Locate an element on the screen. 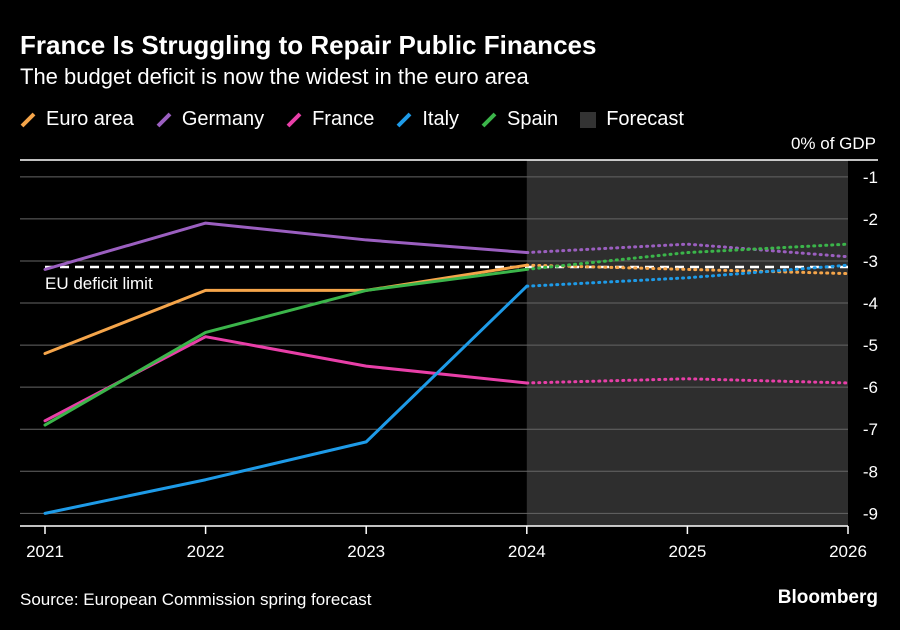 The height and width of the screenshot is (630, 900). legend-item-france: France is located at coordinates (330, 119).